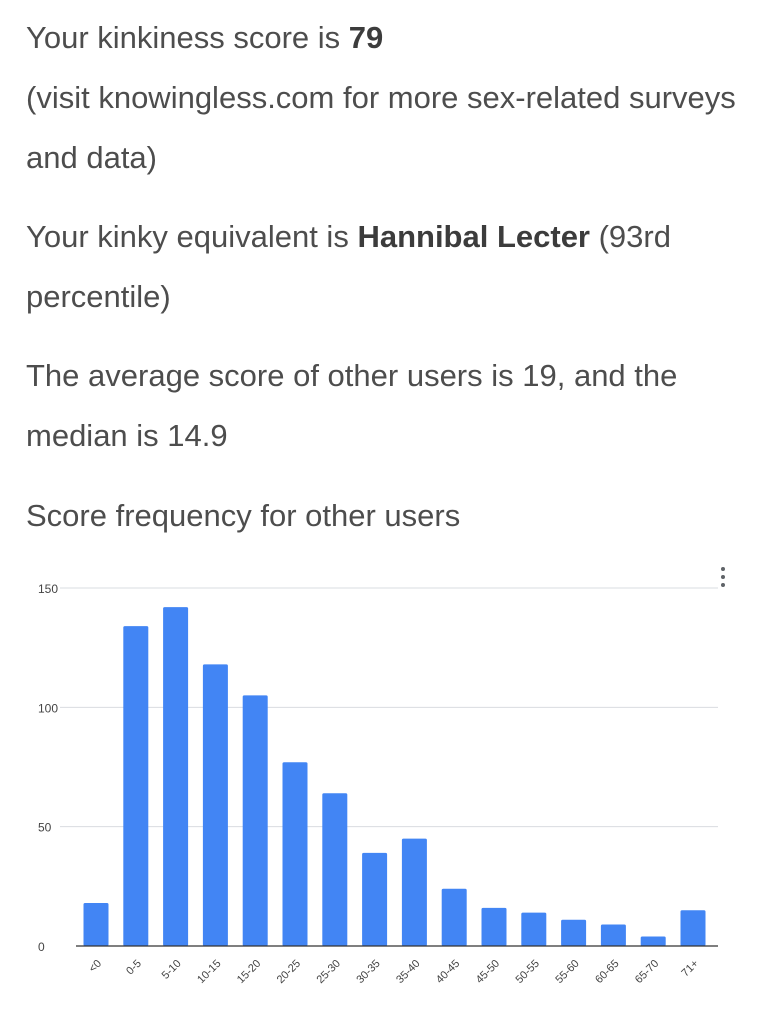 The width and height of the screenshot is (760, 1019). Describe the element at coordinates (329, 972) in the screenshot. I see `x-tick-label: 25-30` at that location.